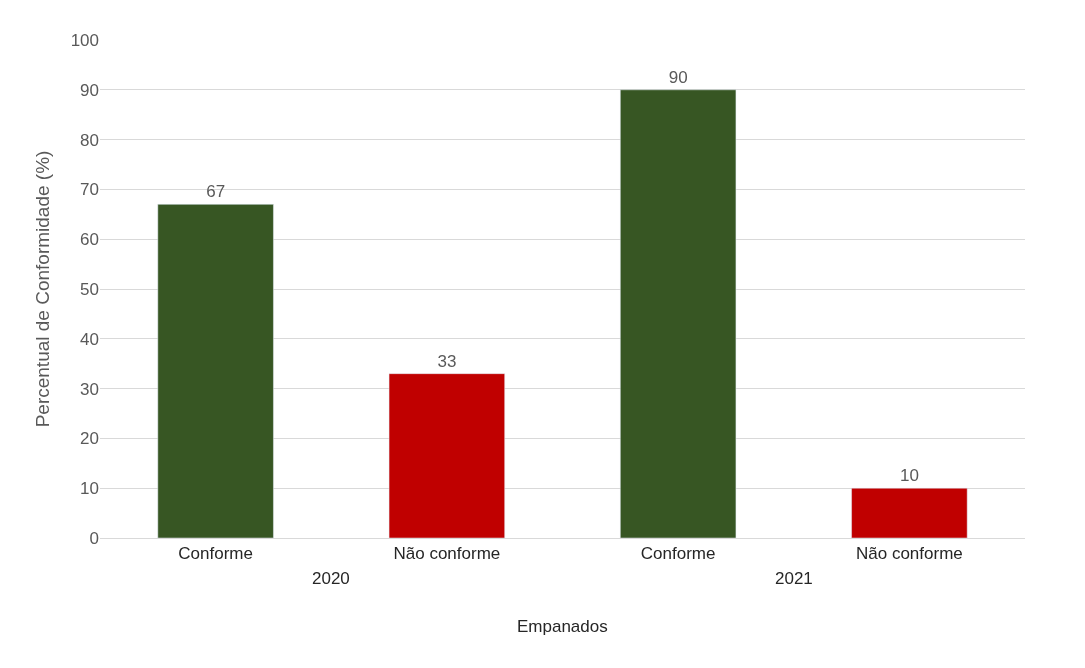 Image resolution: width=1085 pixels, height=668 pixels. Describe the element at coordinates (89, 190) in the screenshot. I see `y-tick-label: 70` at that location.